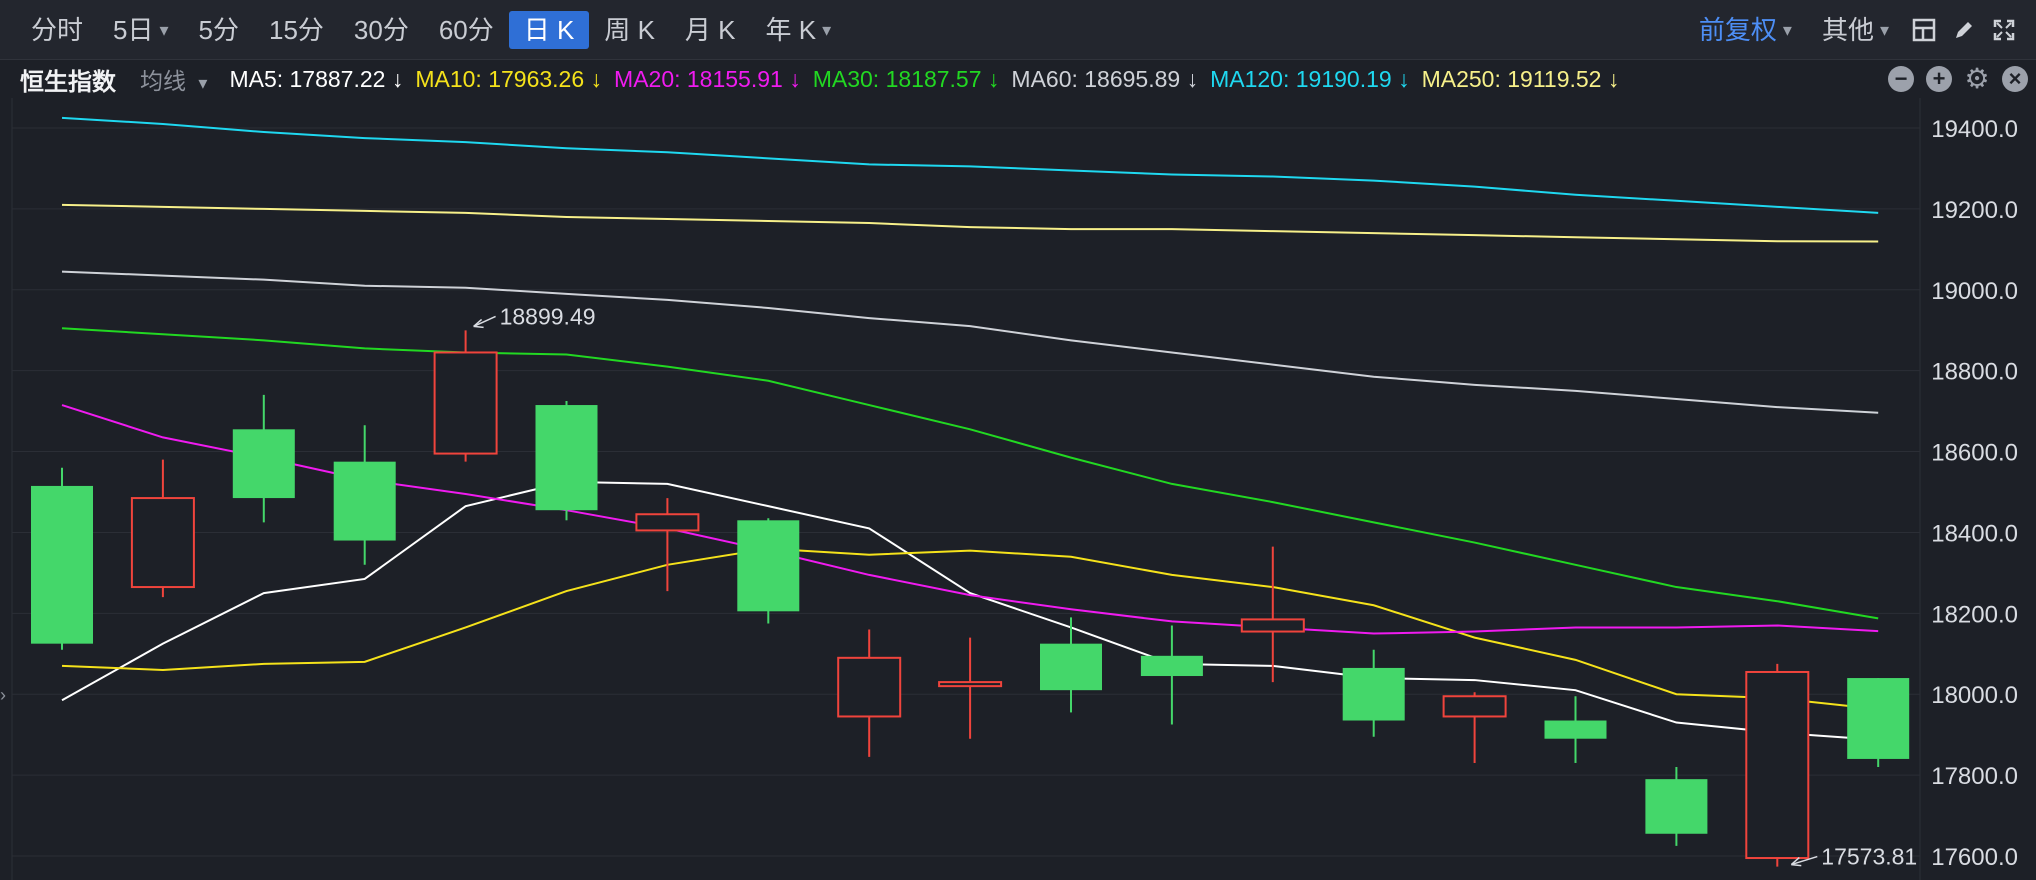 The image size is (2036, 880). I want to click on pen-icon, so click(1964, 30).